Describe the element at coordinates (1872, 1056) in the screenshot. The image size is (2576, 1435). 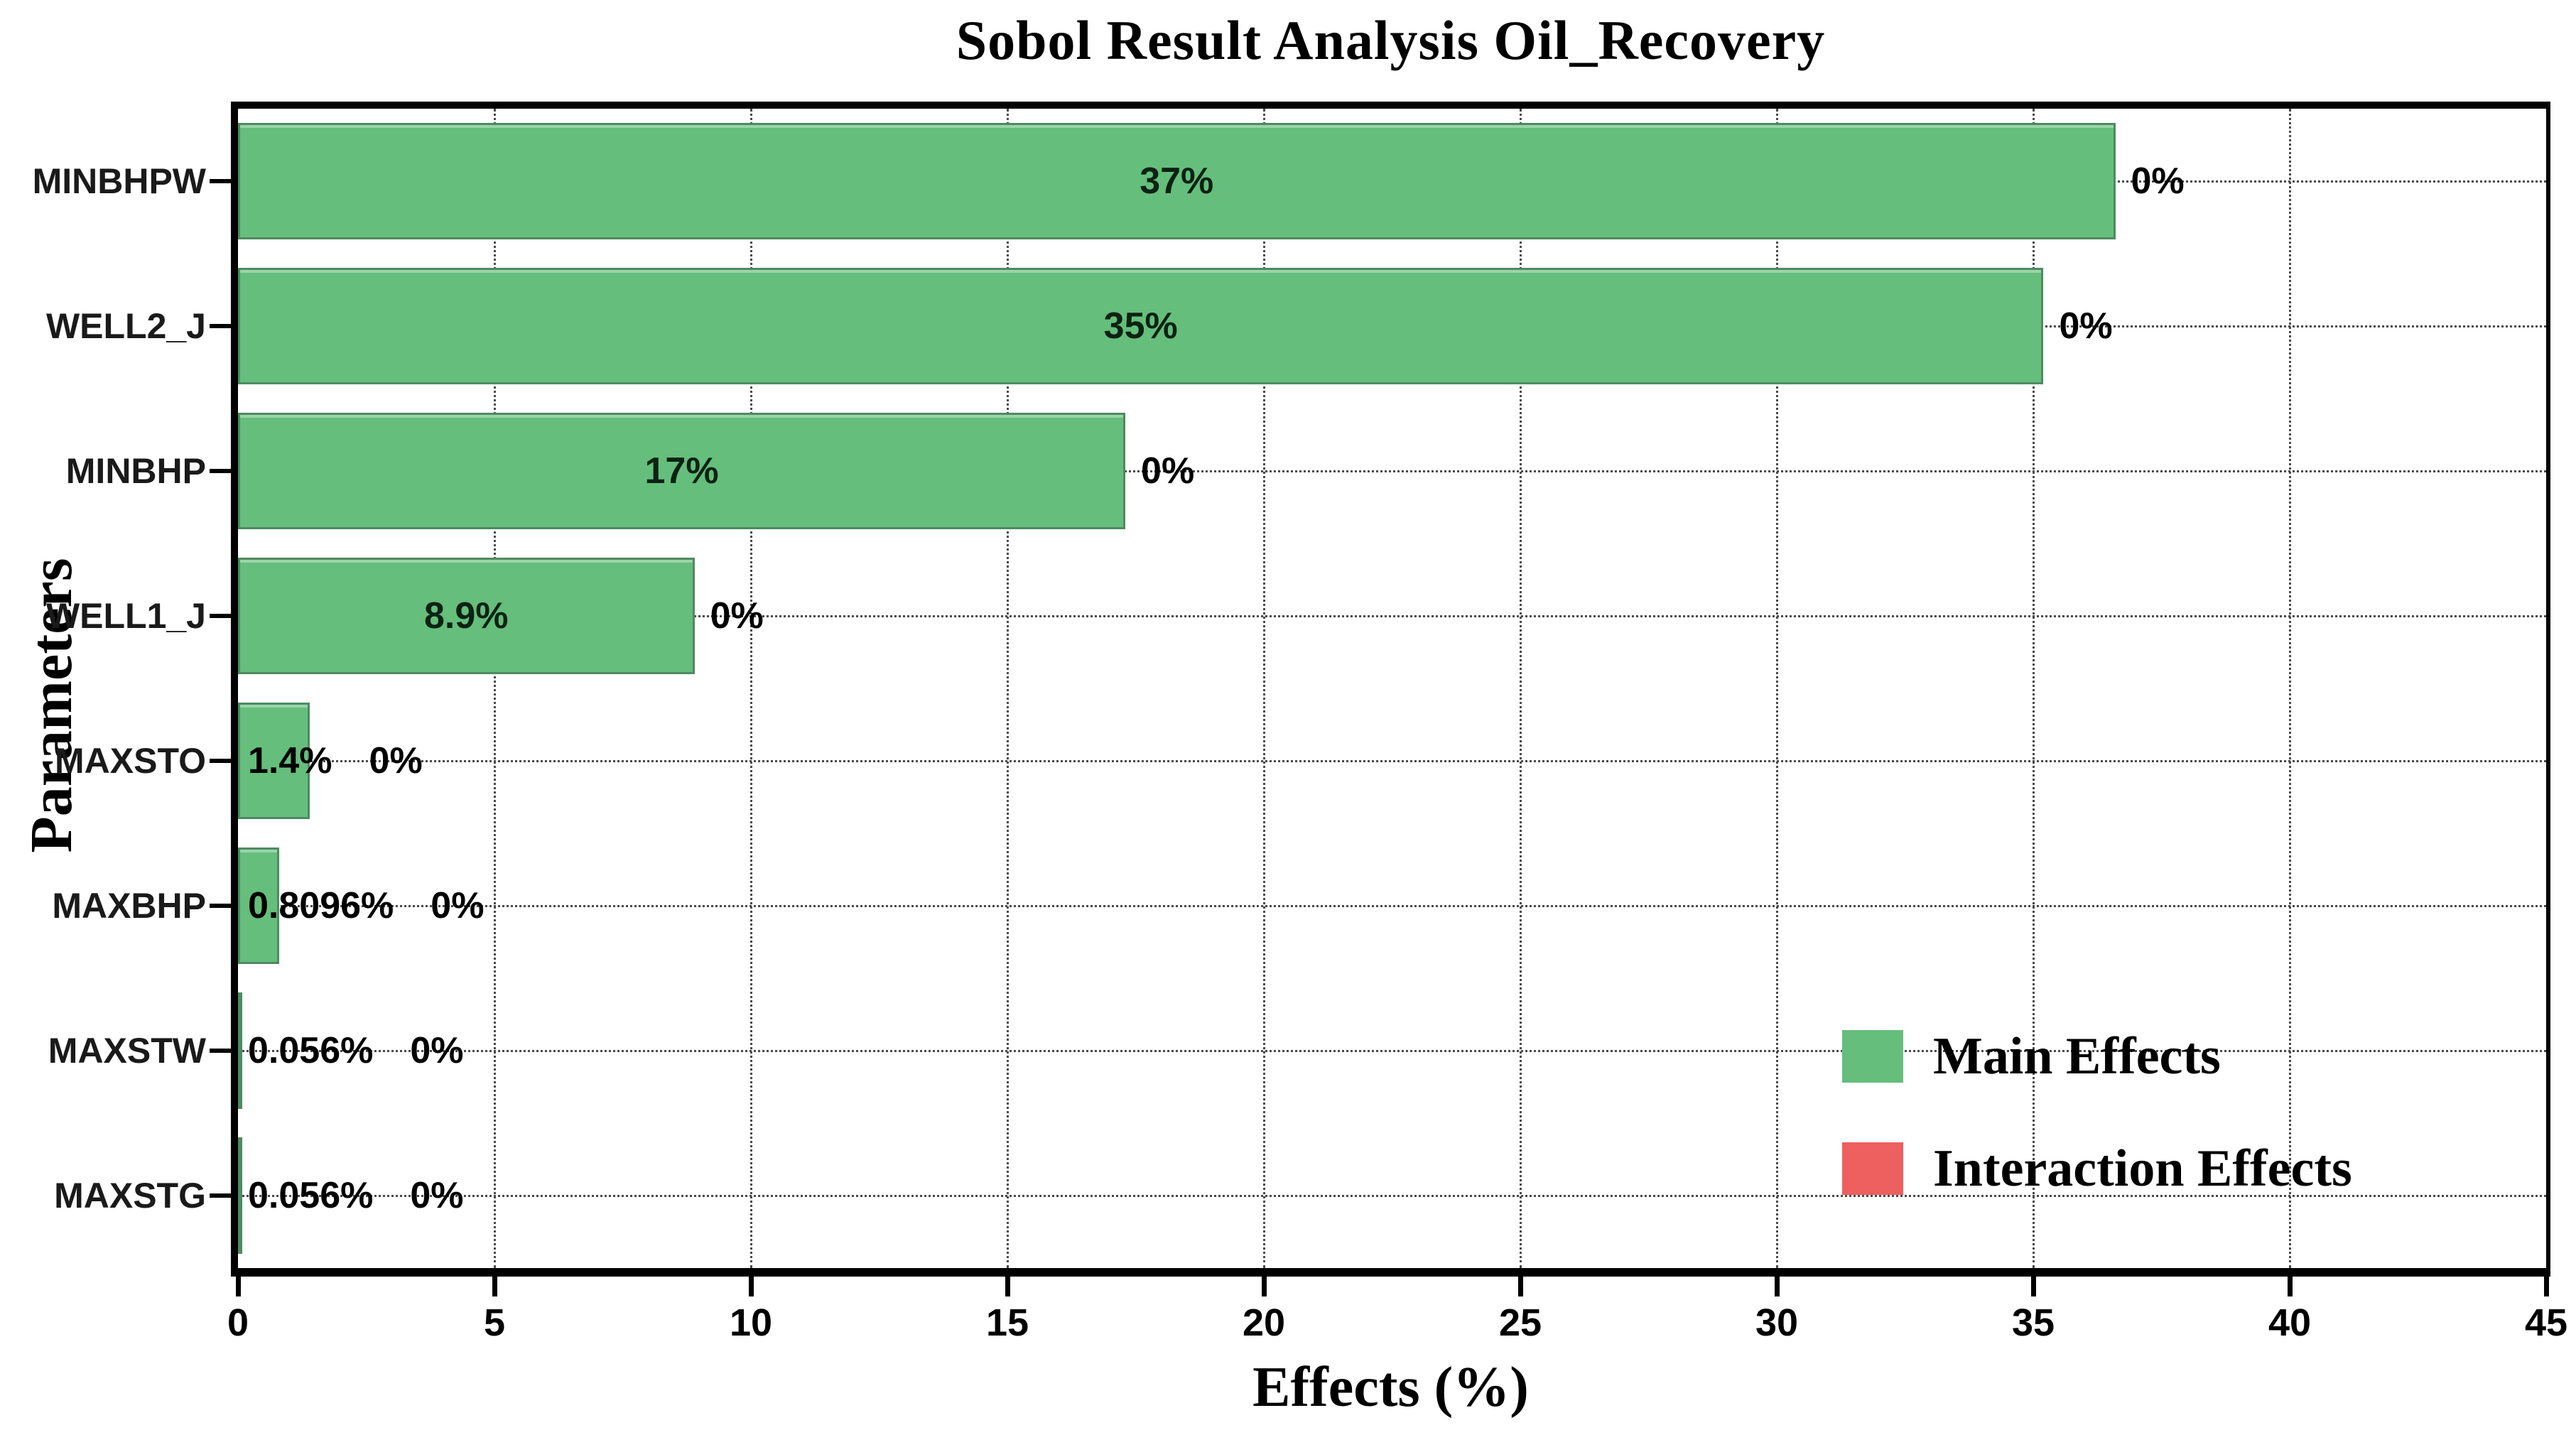
I see `main-effects-swatch` at that location.